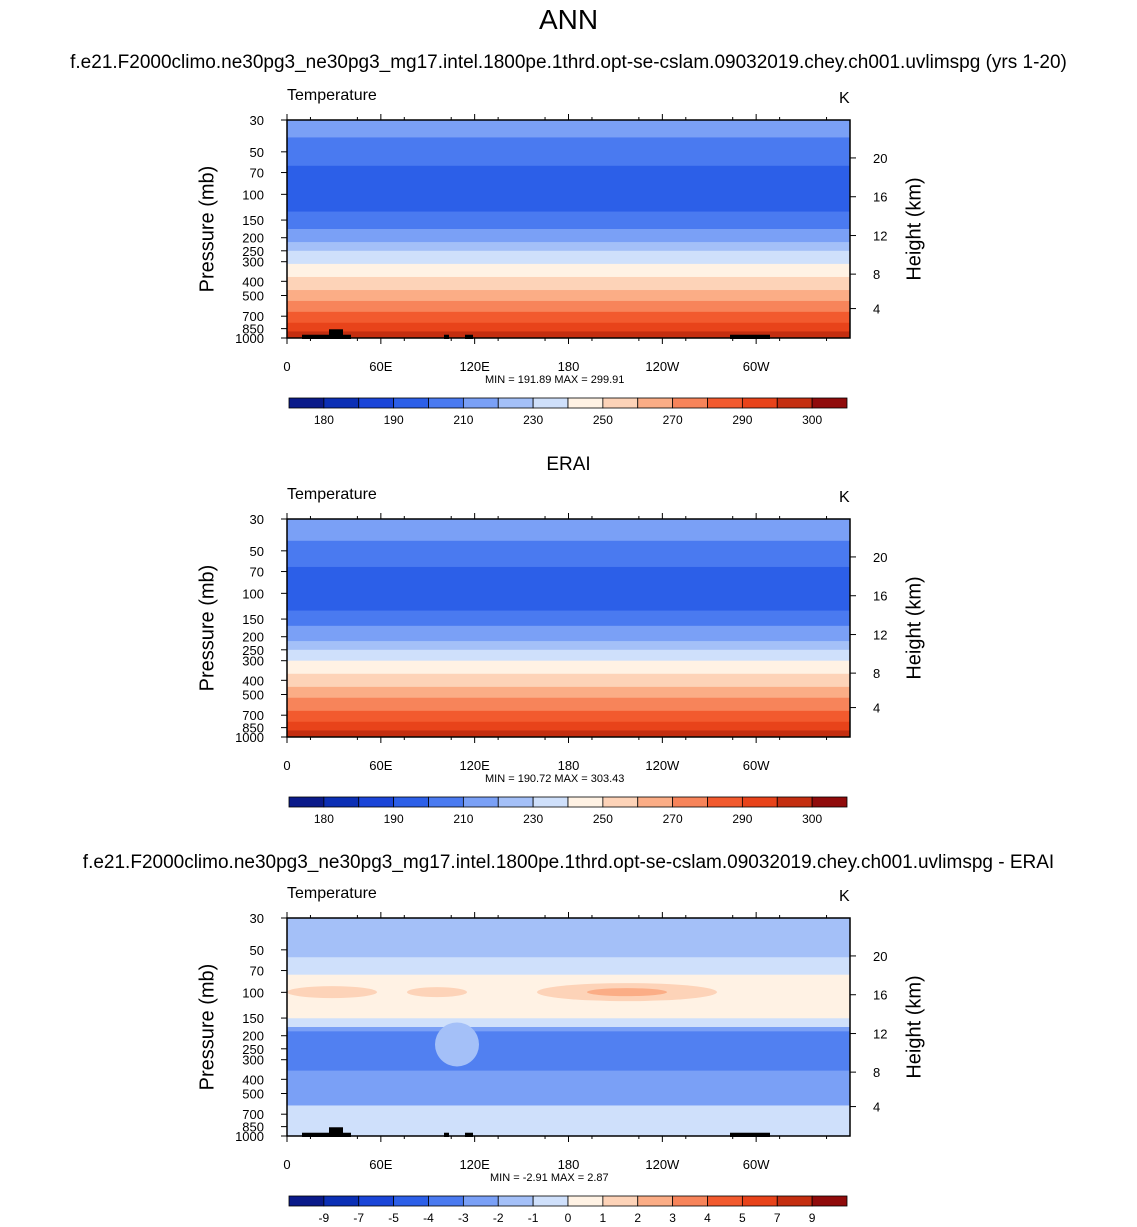 The width and height of the screenshot is (1137, 1227). Describe the element at coordinates (568, 1218) in the screenshot. I see `colorbar-label: 0` at that location.